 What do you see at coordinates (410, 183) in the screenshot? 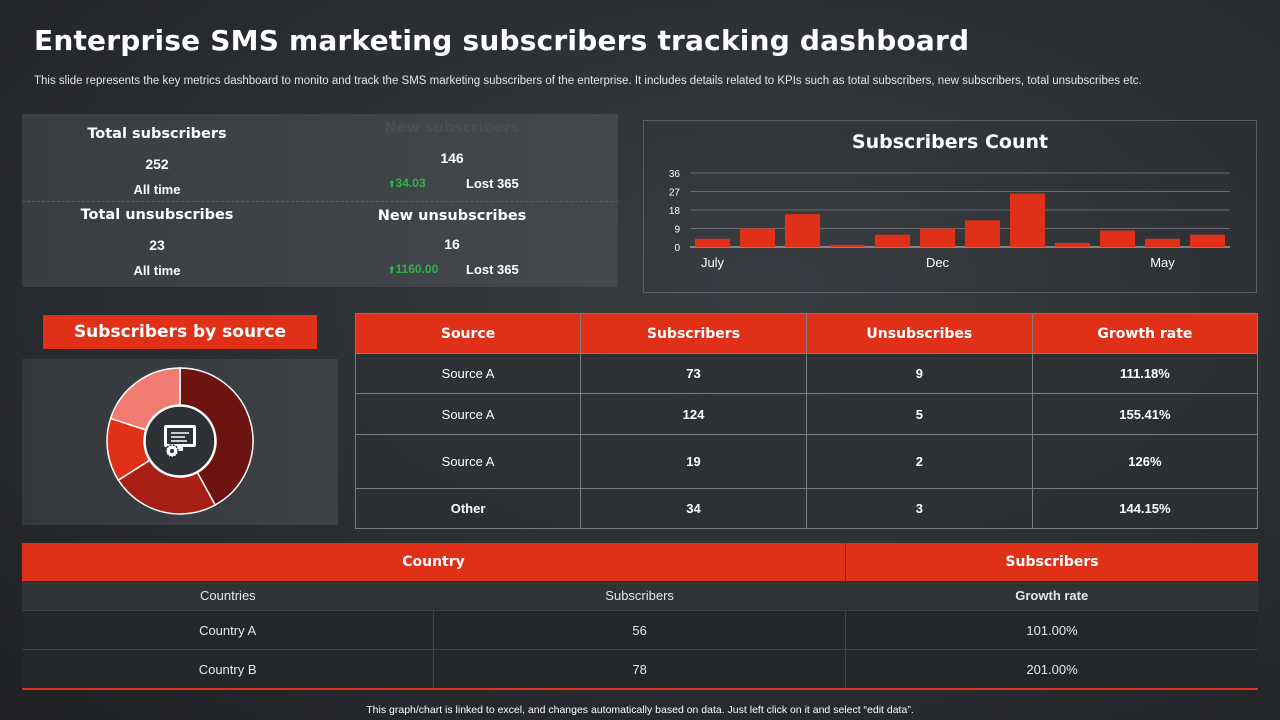
I see `kpi-change-value: 34.03` at bounding box center [410, 183].